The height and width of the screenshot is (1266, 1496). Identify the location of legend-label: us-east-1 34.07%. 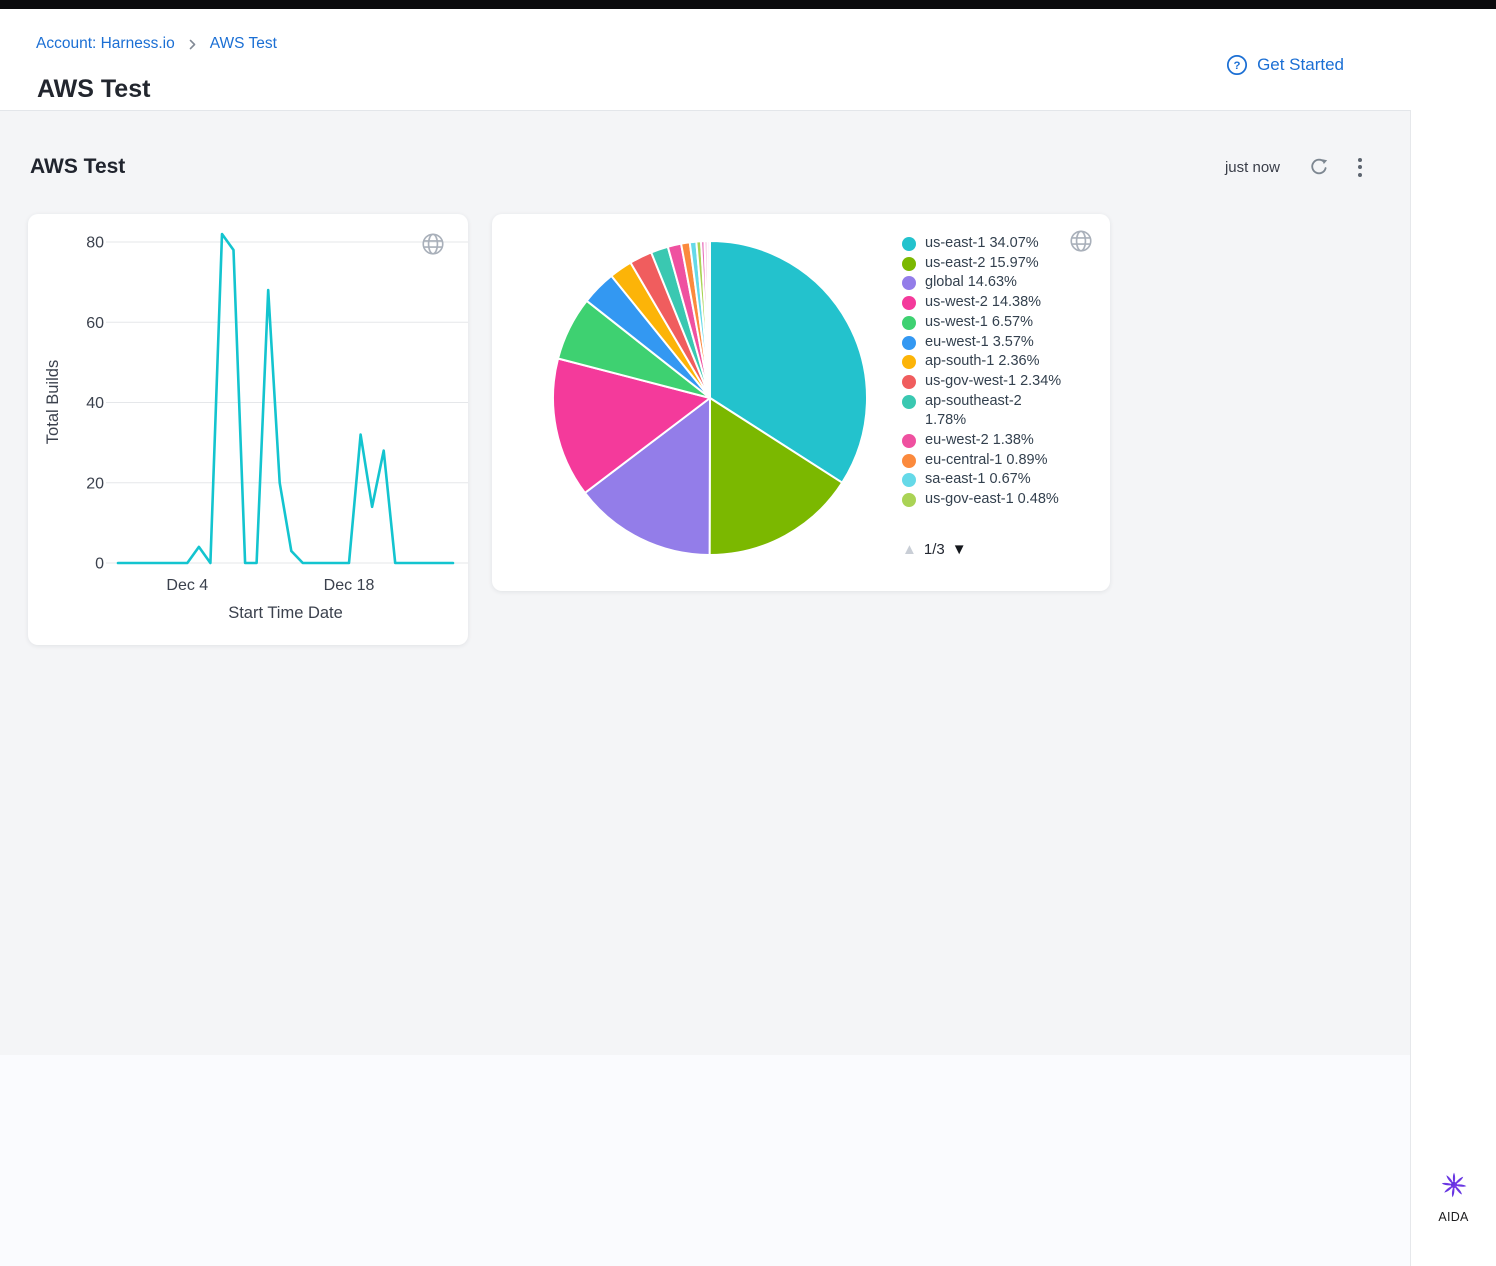
(982, 243).